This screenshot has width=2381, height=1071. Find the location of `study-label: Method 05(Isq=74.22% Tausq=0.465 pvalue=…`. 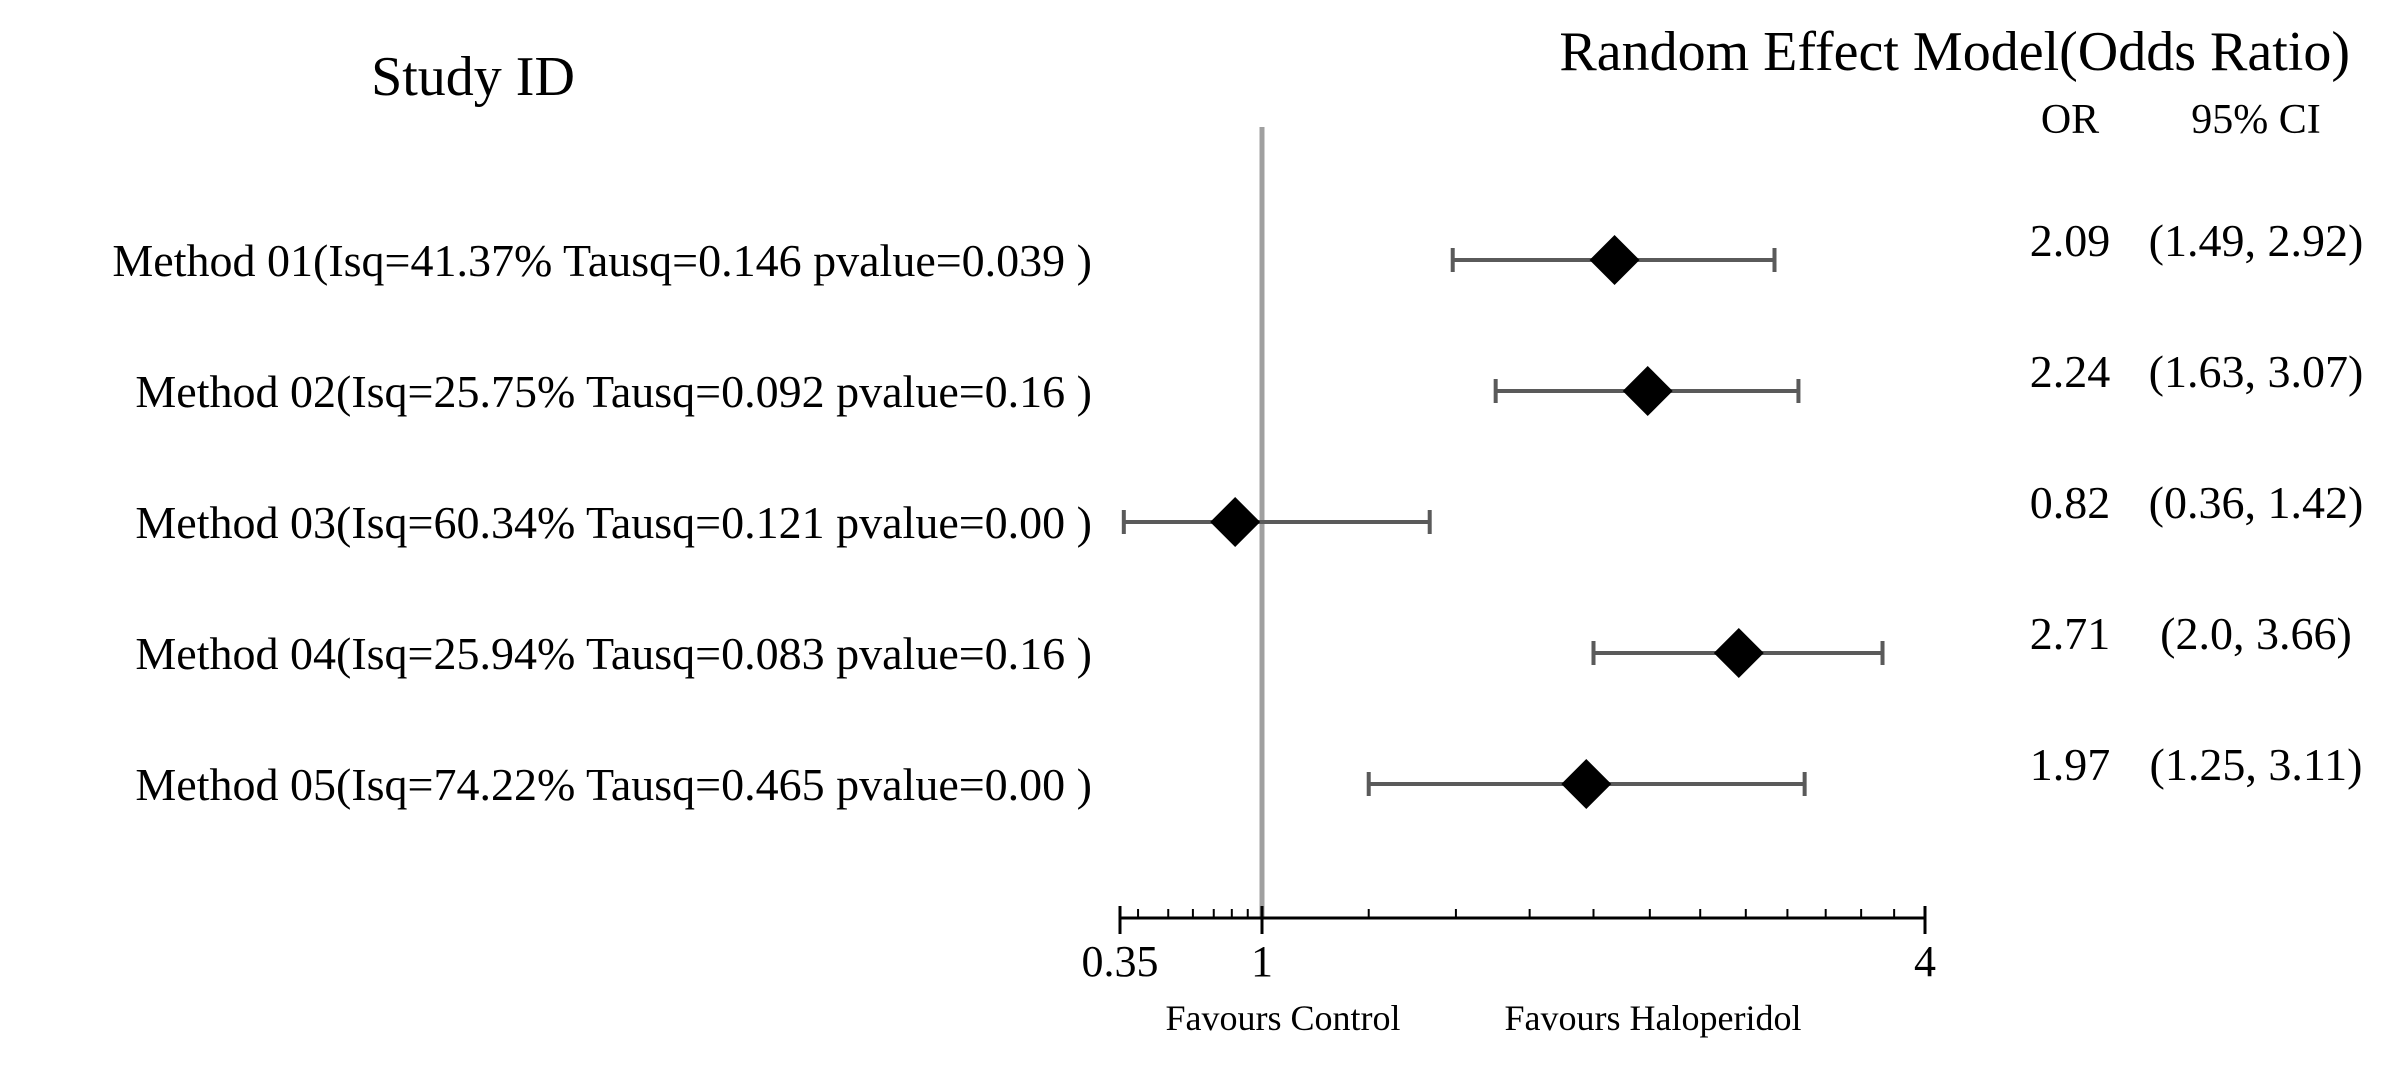

study-label: Method 05(Isq=74.22% Tausq=0.465 pvalue=… is located at coordinates (613, 784).